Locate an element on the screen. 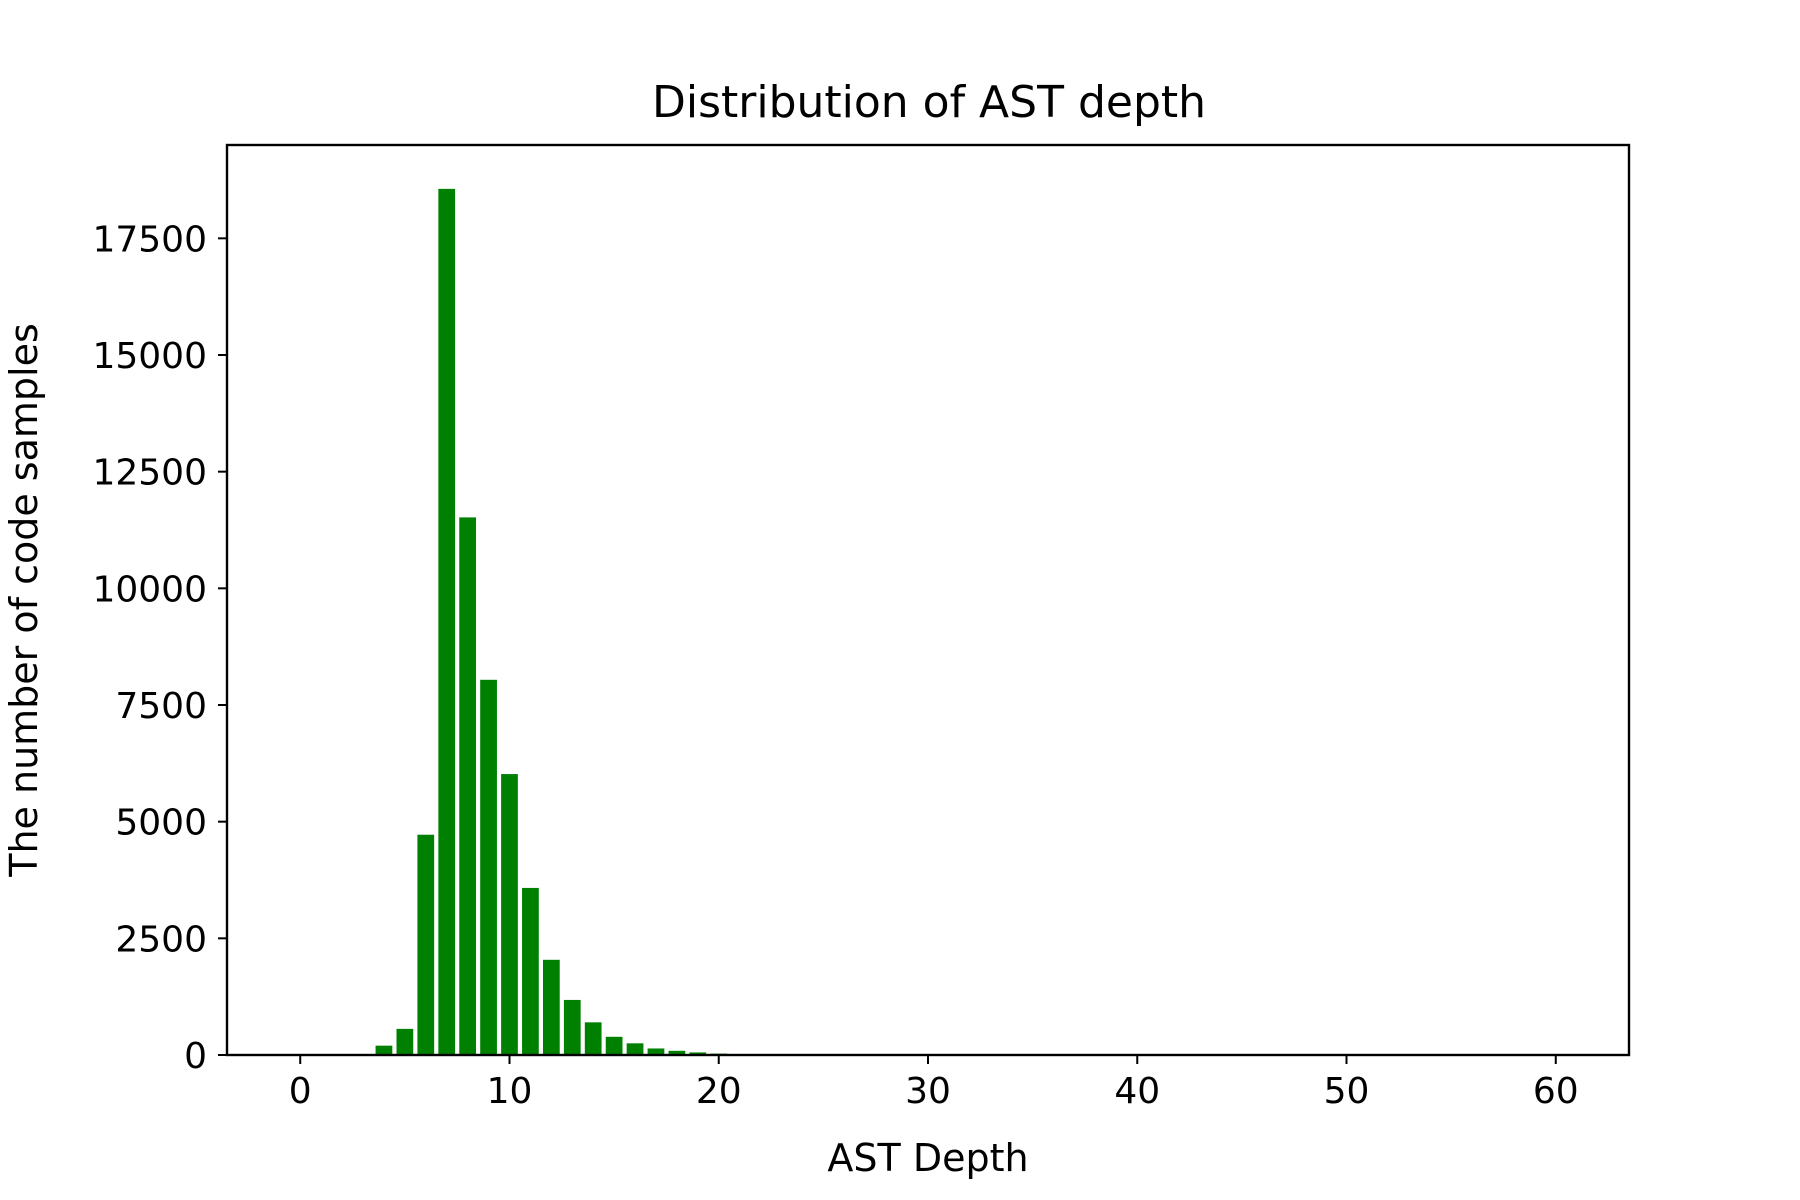 This screenshot has height=1200, width=1800. y-tick-label: 5000 is located at coordinates (161, 823).